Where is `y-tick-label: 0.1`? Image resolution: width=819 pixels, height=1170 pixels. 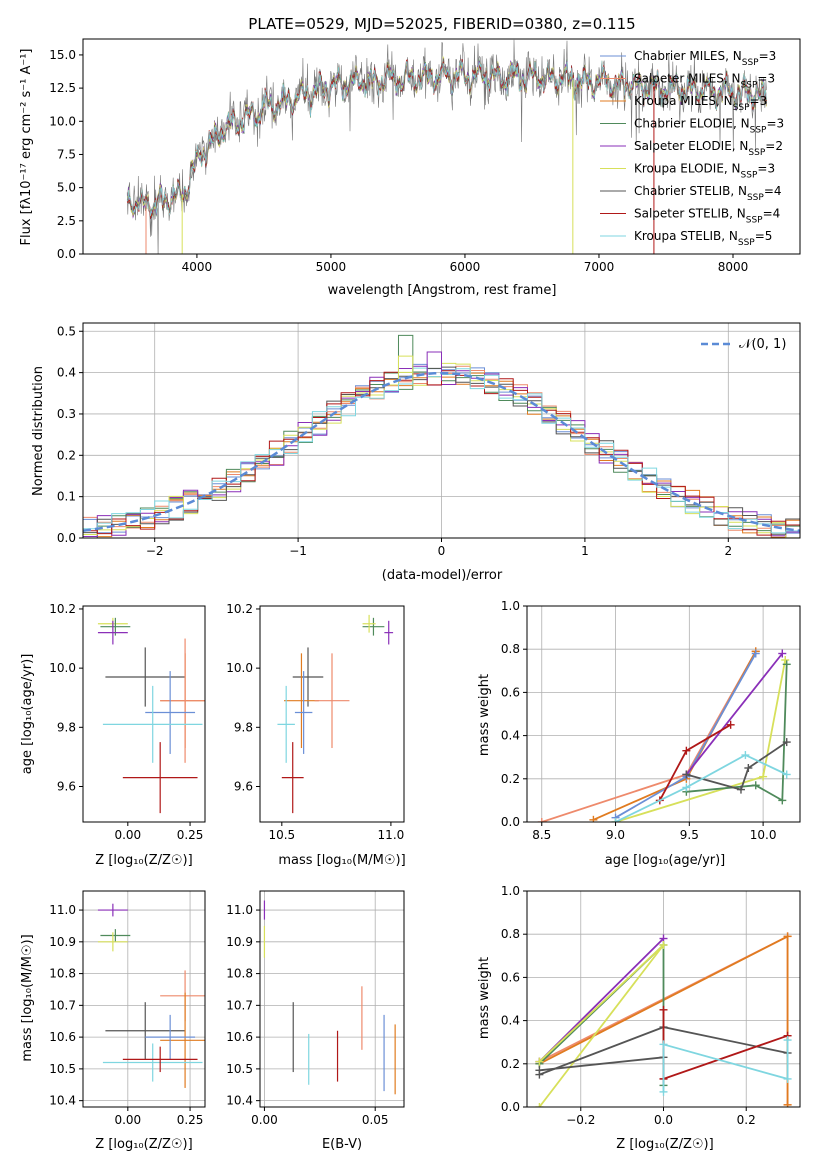
y-tick-label: 0.1 is located at coordinates (66, 497).